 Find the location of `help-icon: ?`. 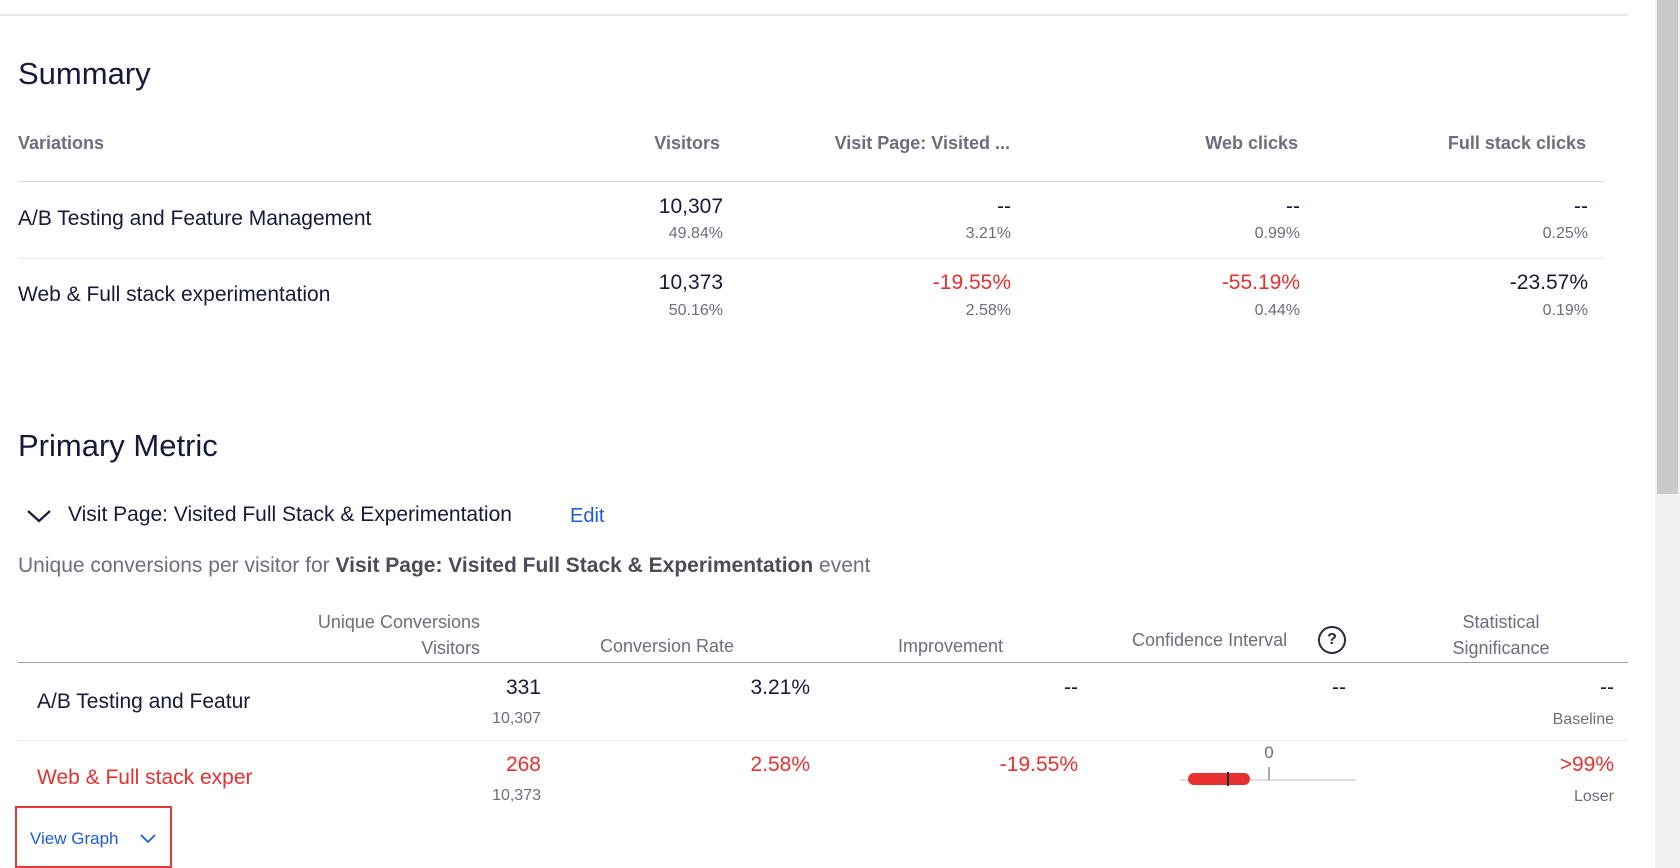

help-icon: ? is located at coordinates (1332, 640).